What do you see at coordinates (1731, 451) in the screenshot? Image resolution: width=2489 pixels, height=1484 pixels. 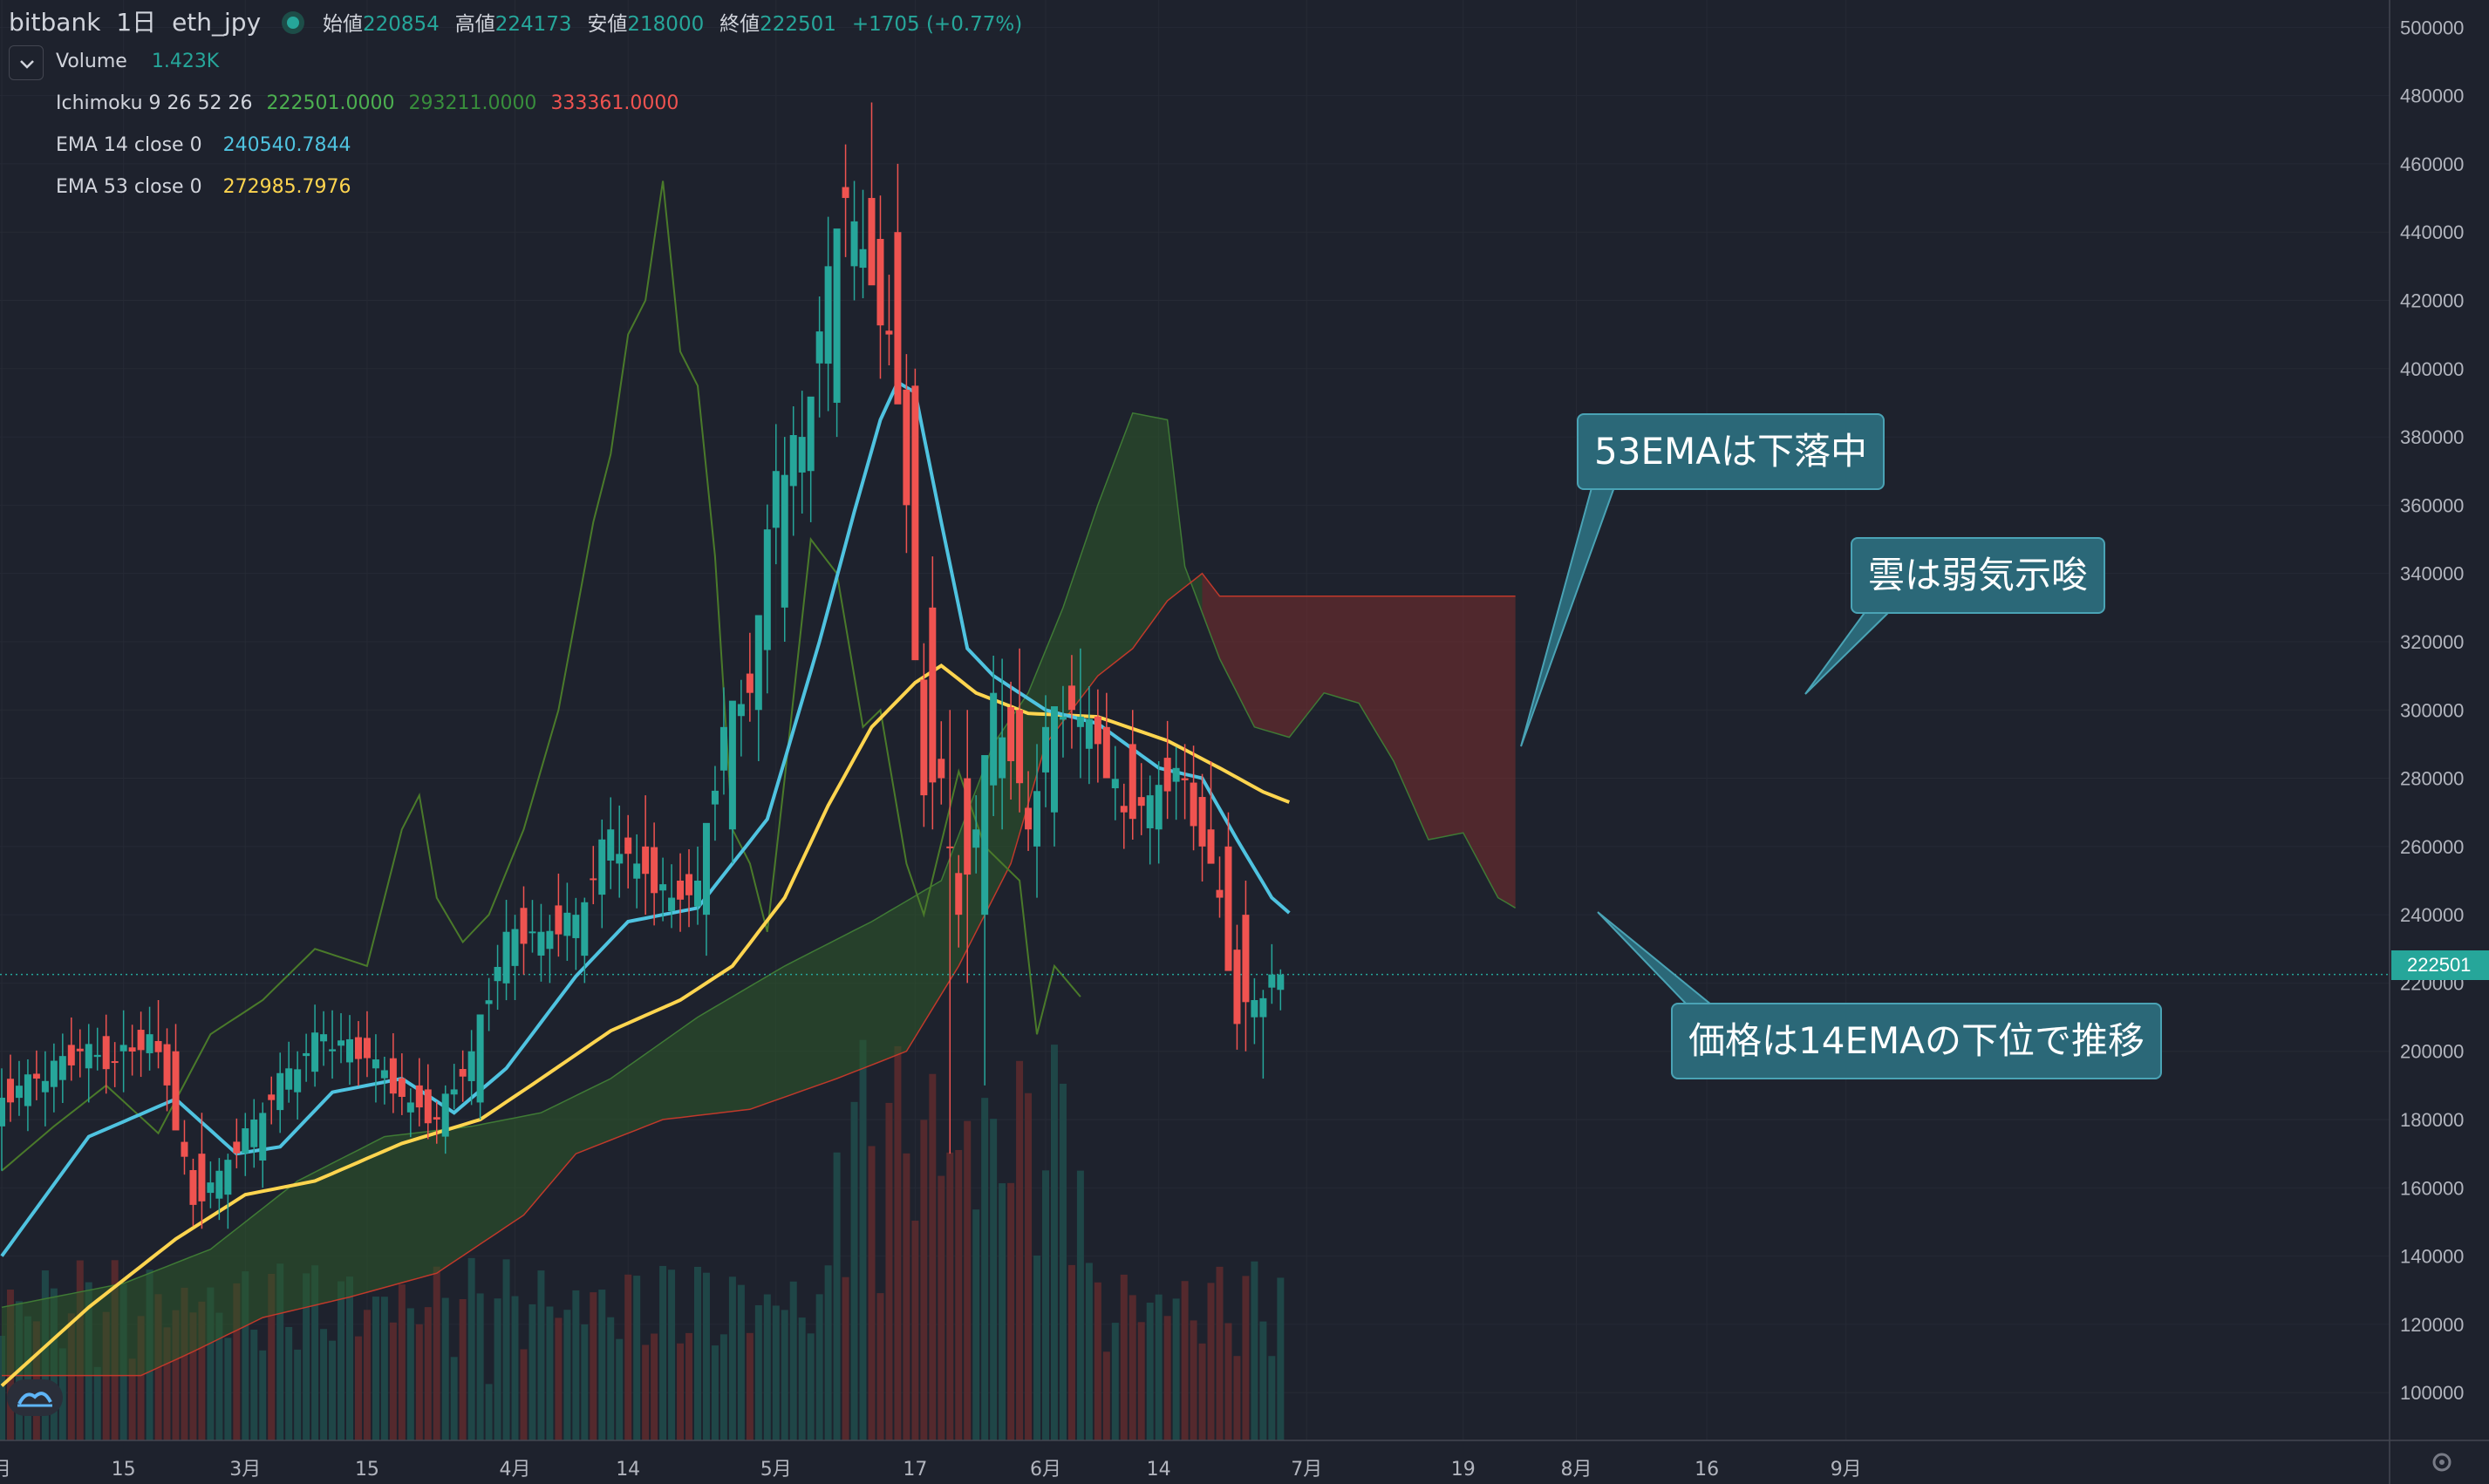 I see `annotation-53ema: 53EMAは下落中` at bounding box center [1731, 451].